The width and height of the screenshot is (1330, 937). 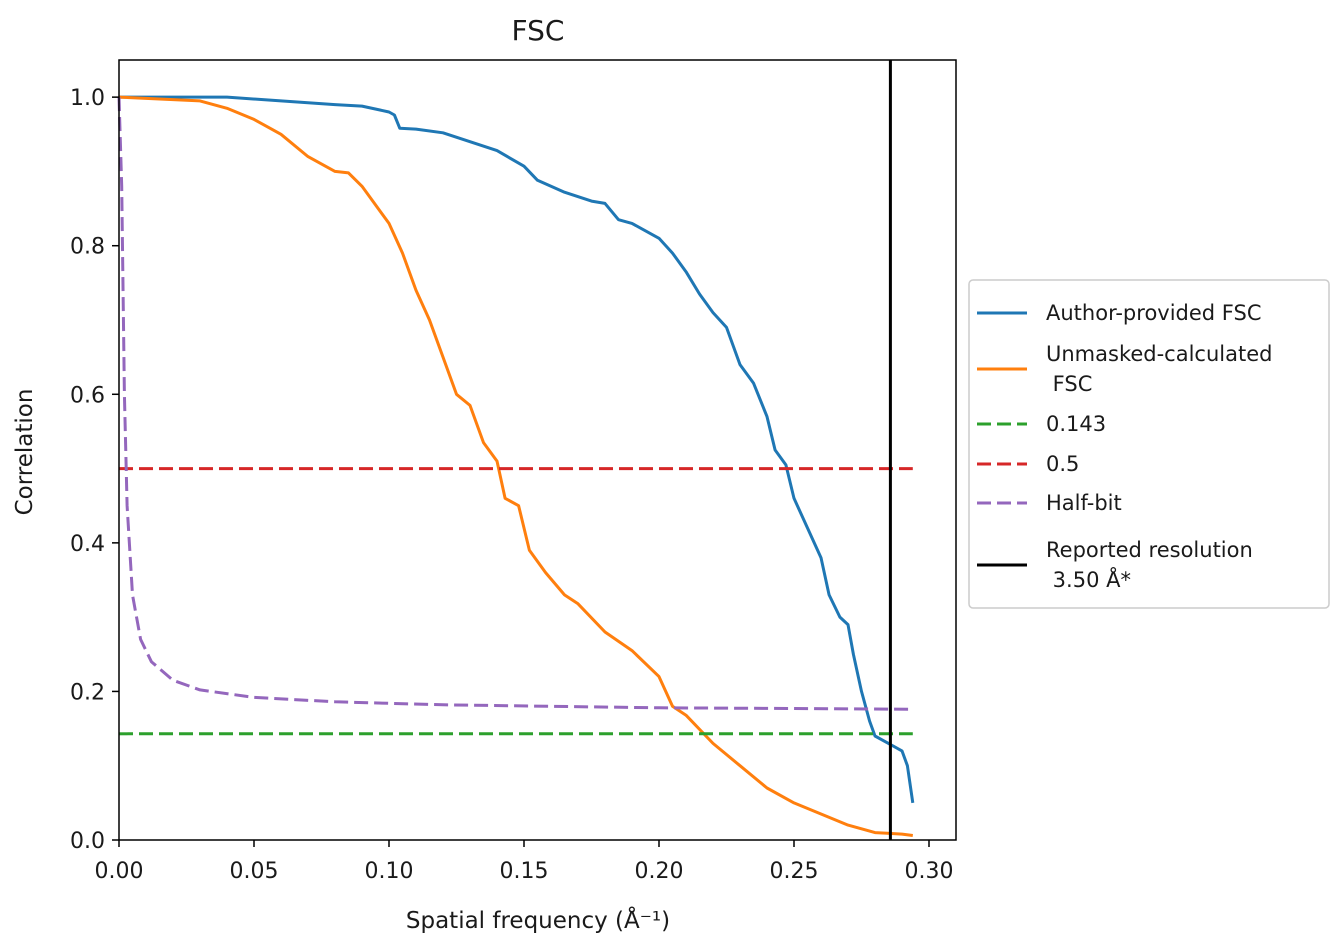 I want to click on x-tick-label: 0.10, so click(x=389, y=871).